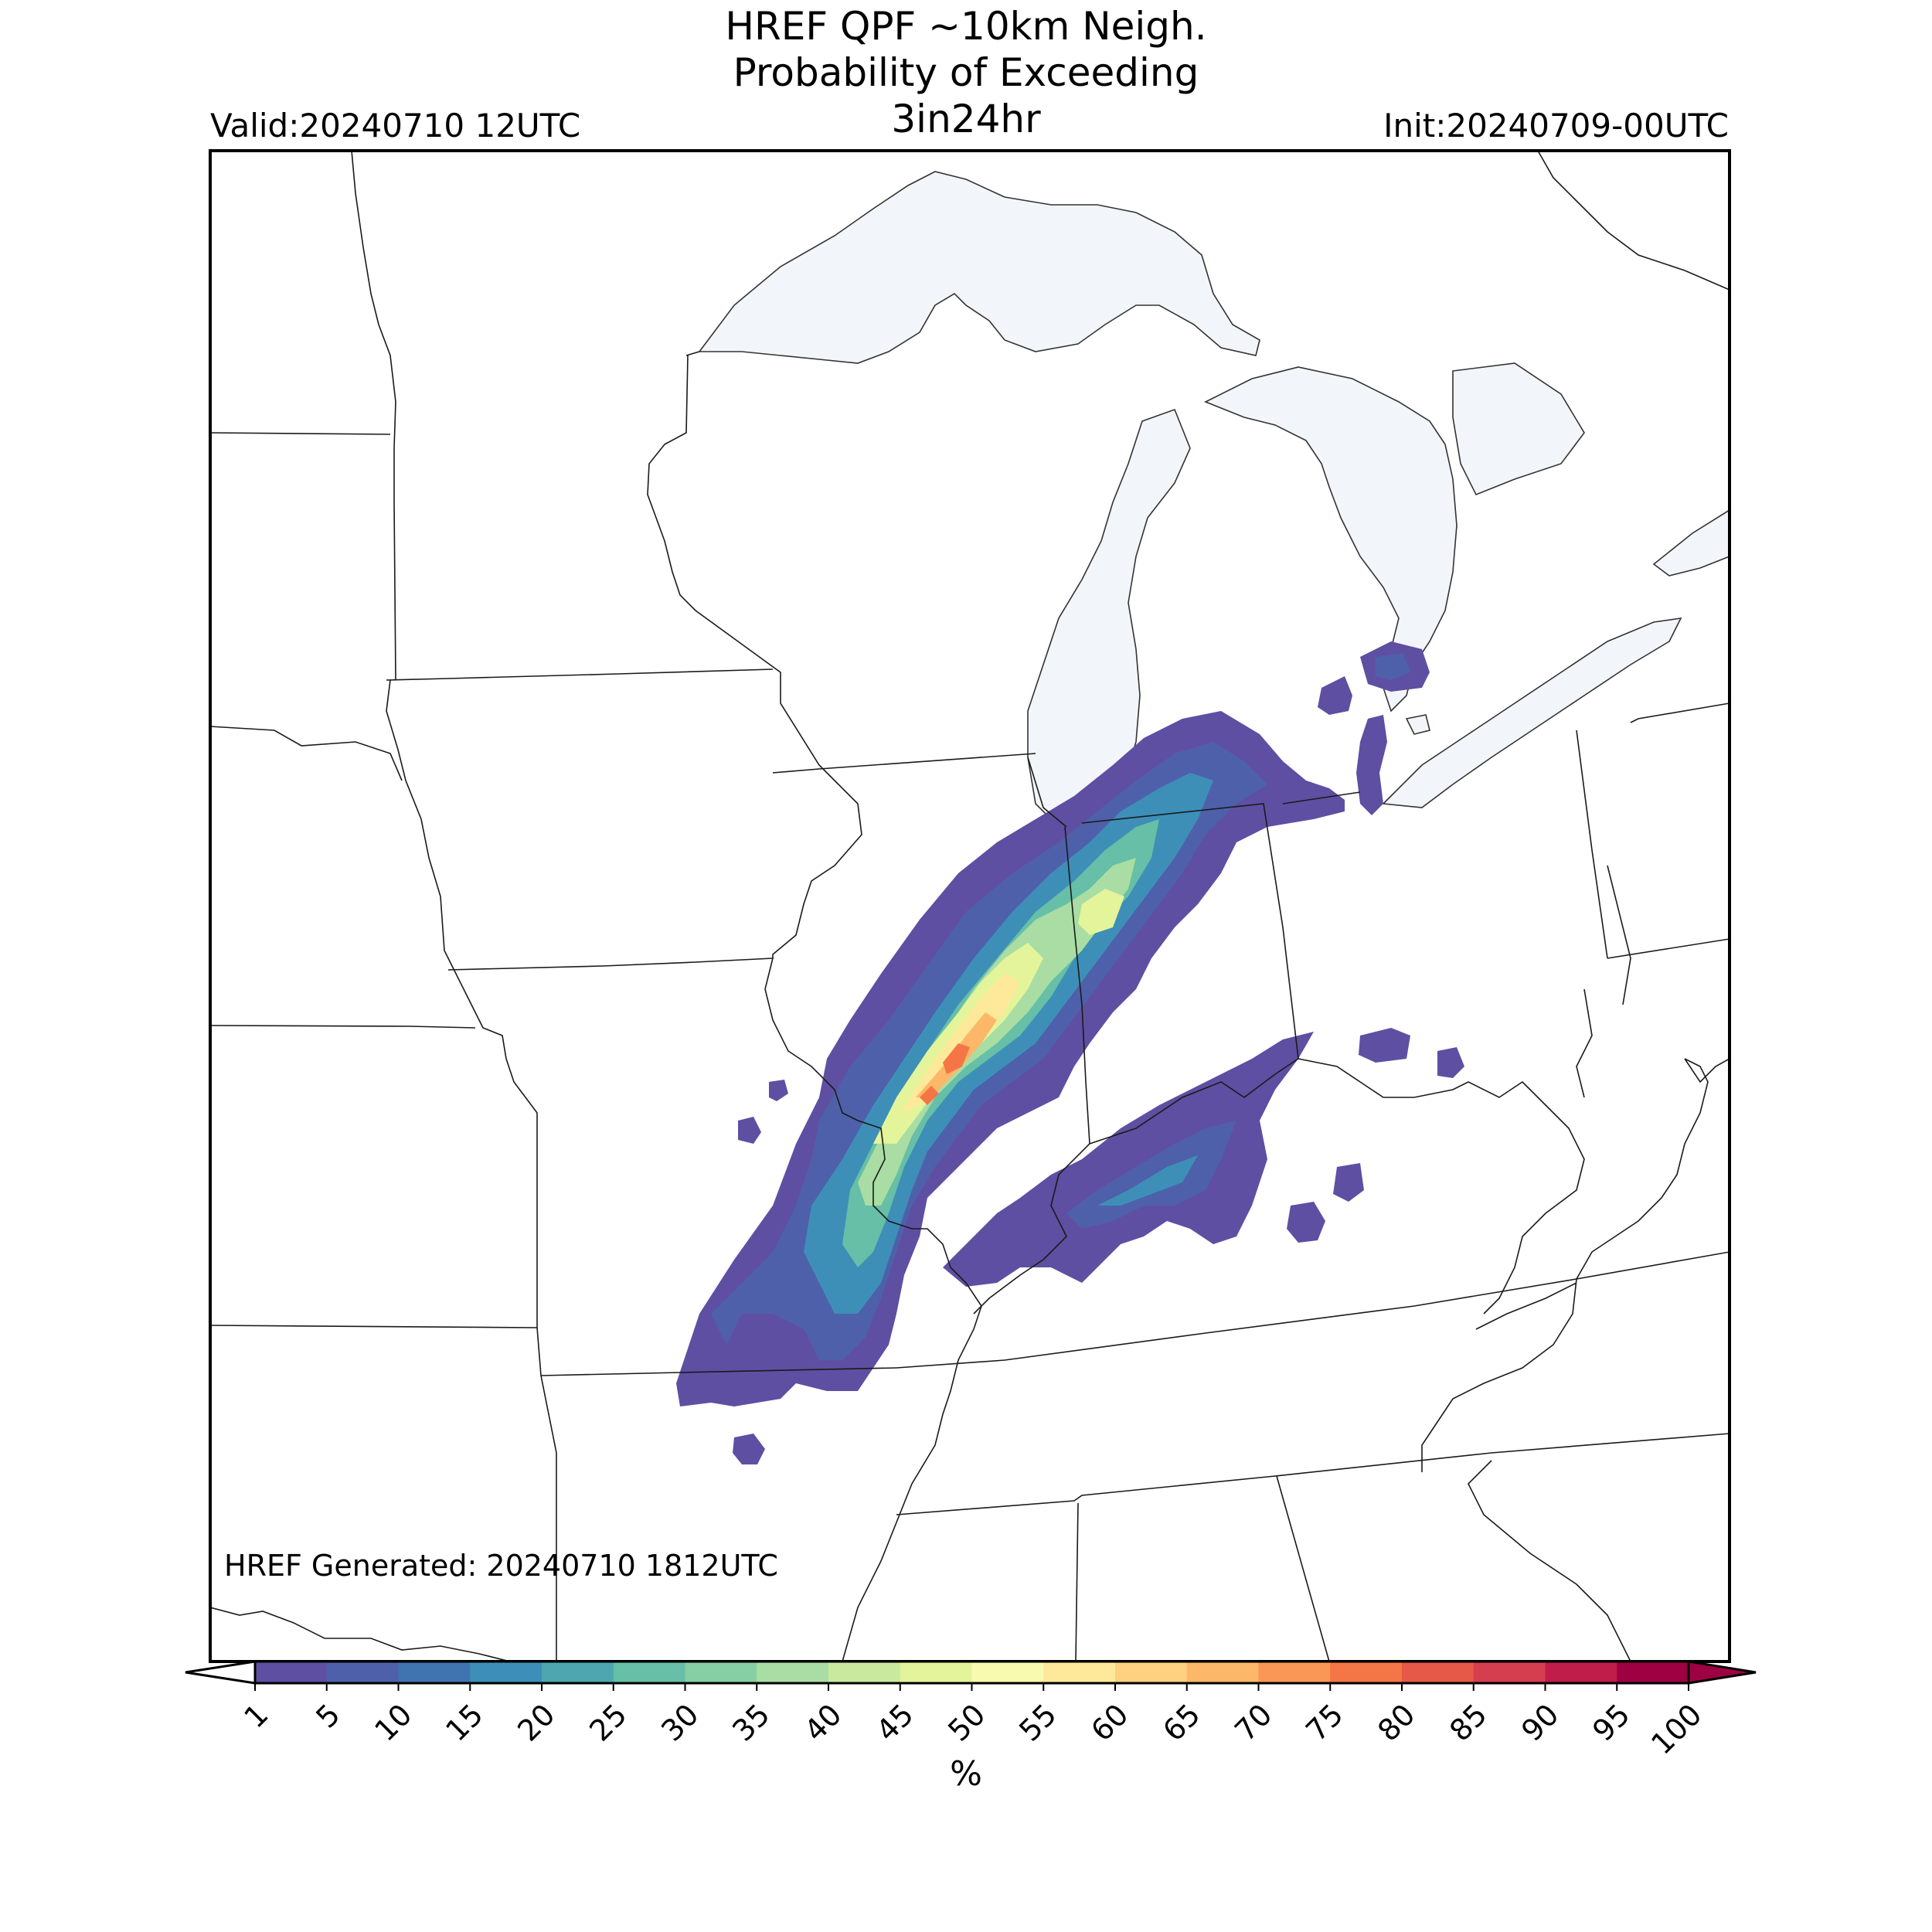 Image resolution: width=1932 pixels, height=1932 pixels. What do you see at coordinates (1556, 126) in the screenshot?
I see `init-time-label: Init:20240709-00UTC` at bounding box center [1556, 126].